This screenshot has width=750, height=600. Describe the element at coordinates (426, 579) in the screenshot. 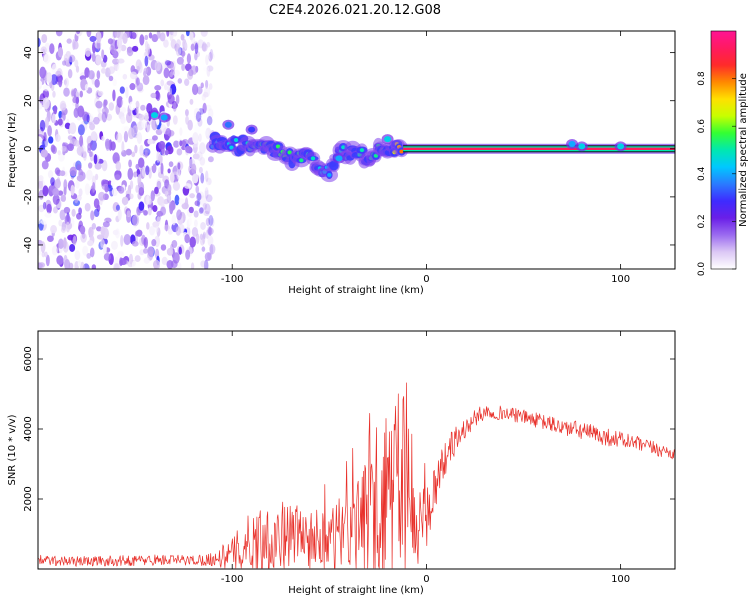

I see `x-tick-label: 0` at that location.